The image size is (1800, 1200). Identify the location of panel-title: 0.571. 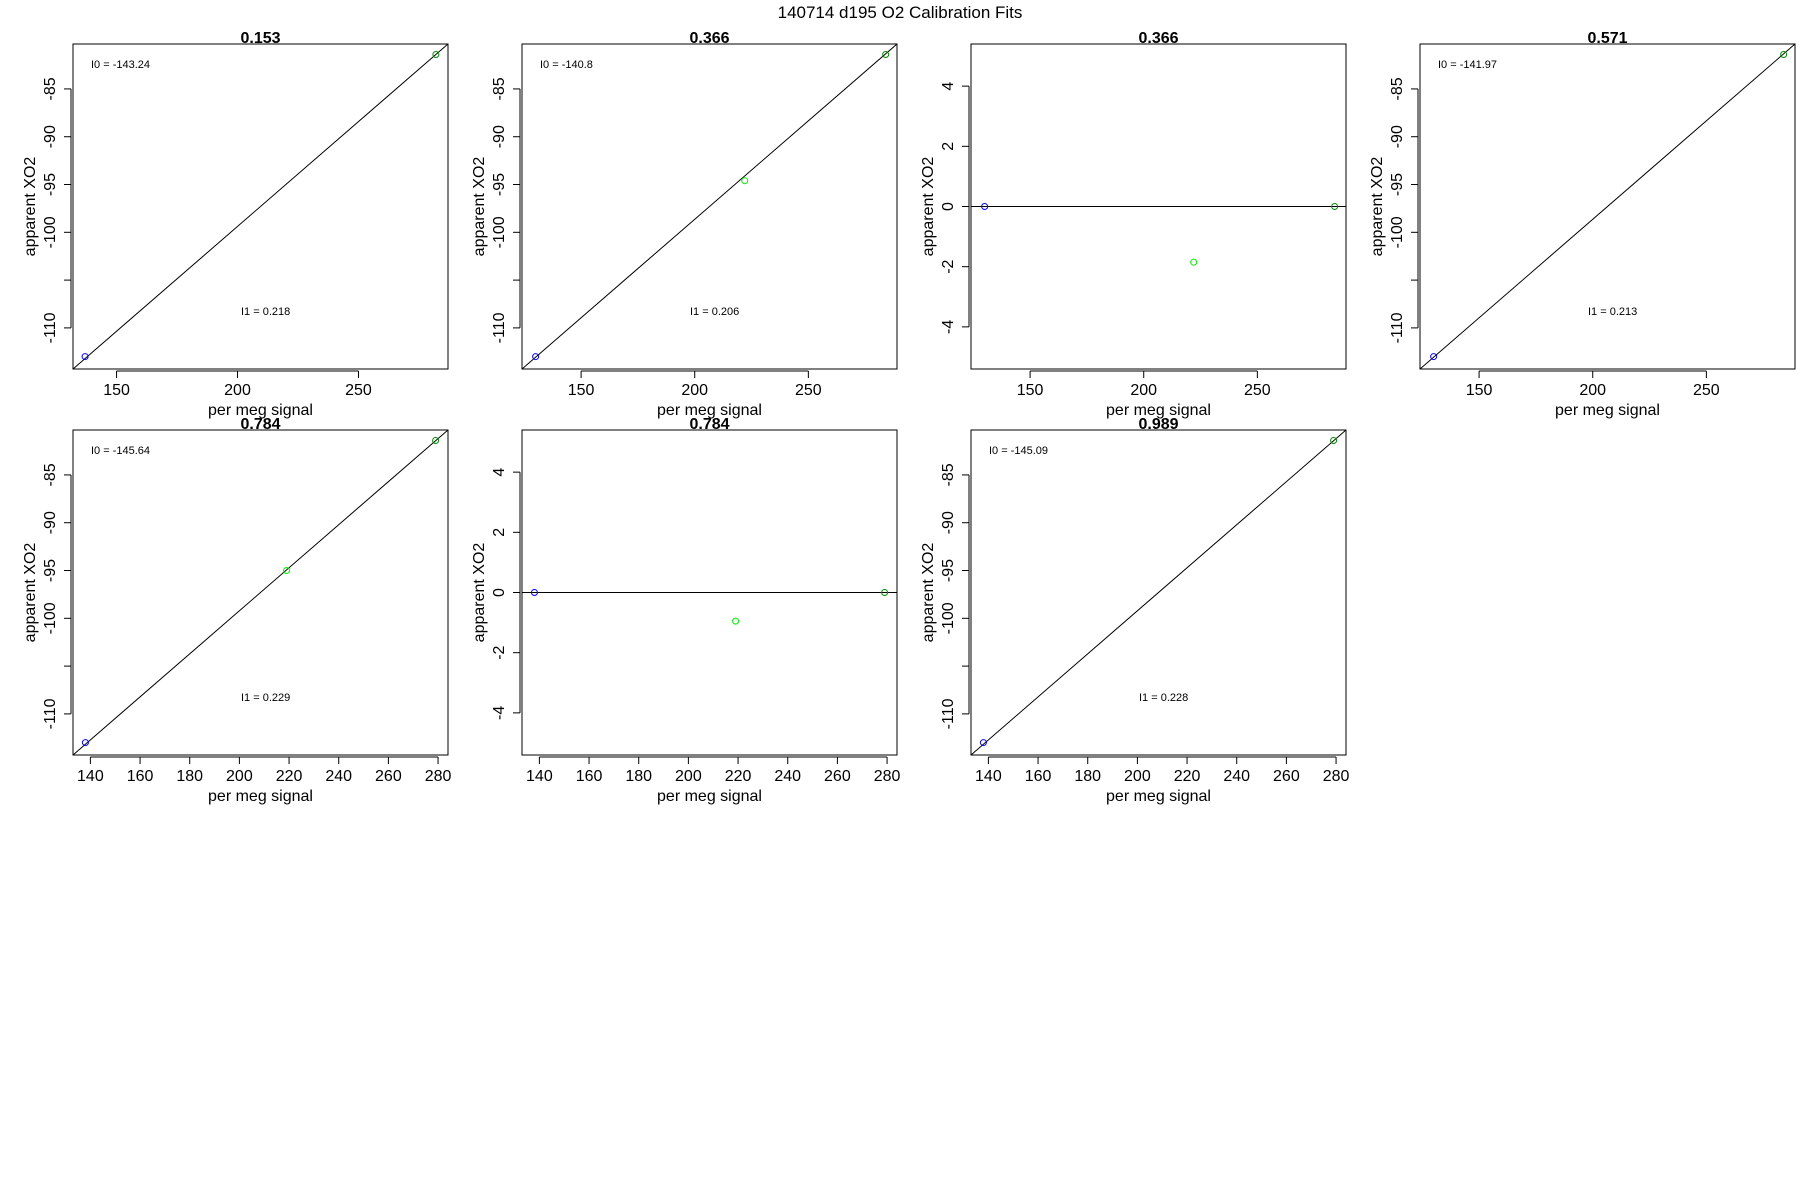
(1607, 38).